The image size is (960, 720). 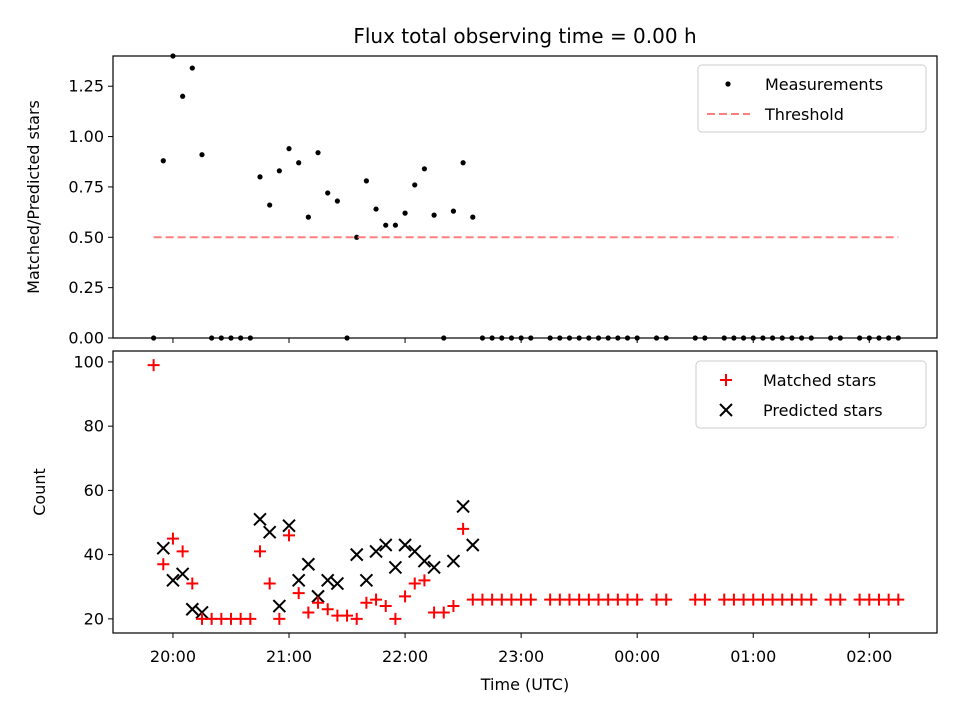 What do you see at coordinates (824, 84) in the screenshot?
I see `legend-measurements-label: Measurements` at bounding box center [824, 84].